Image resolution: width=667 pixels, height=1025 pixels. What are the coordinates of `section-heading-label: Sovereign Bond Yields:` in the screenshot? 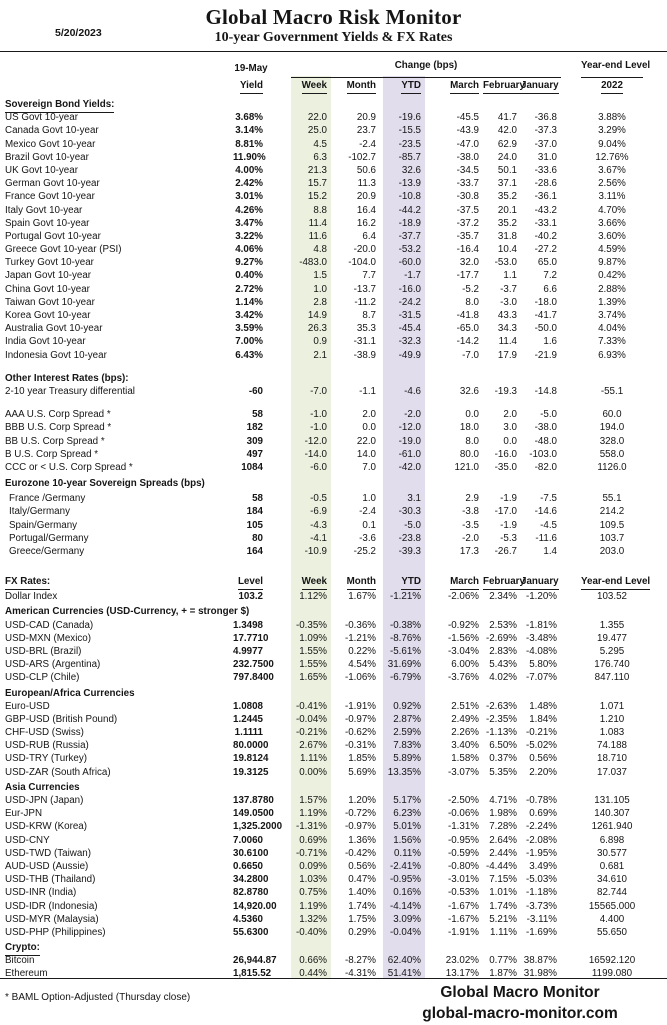 It's located at (60, 105).